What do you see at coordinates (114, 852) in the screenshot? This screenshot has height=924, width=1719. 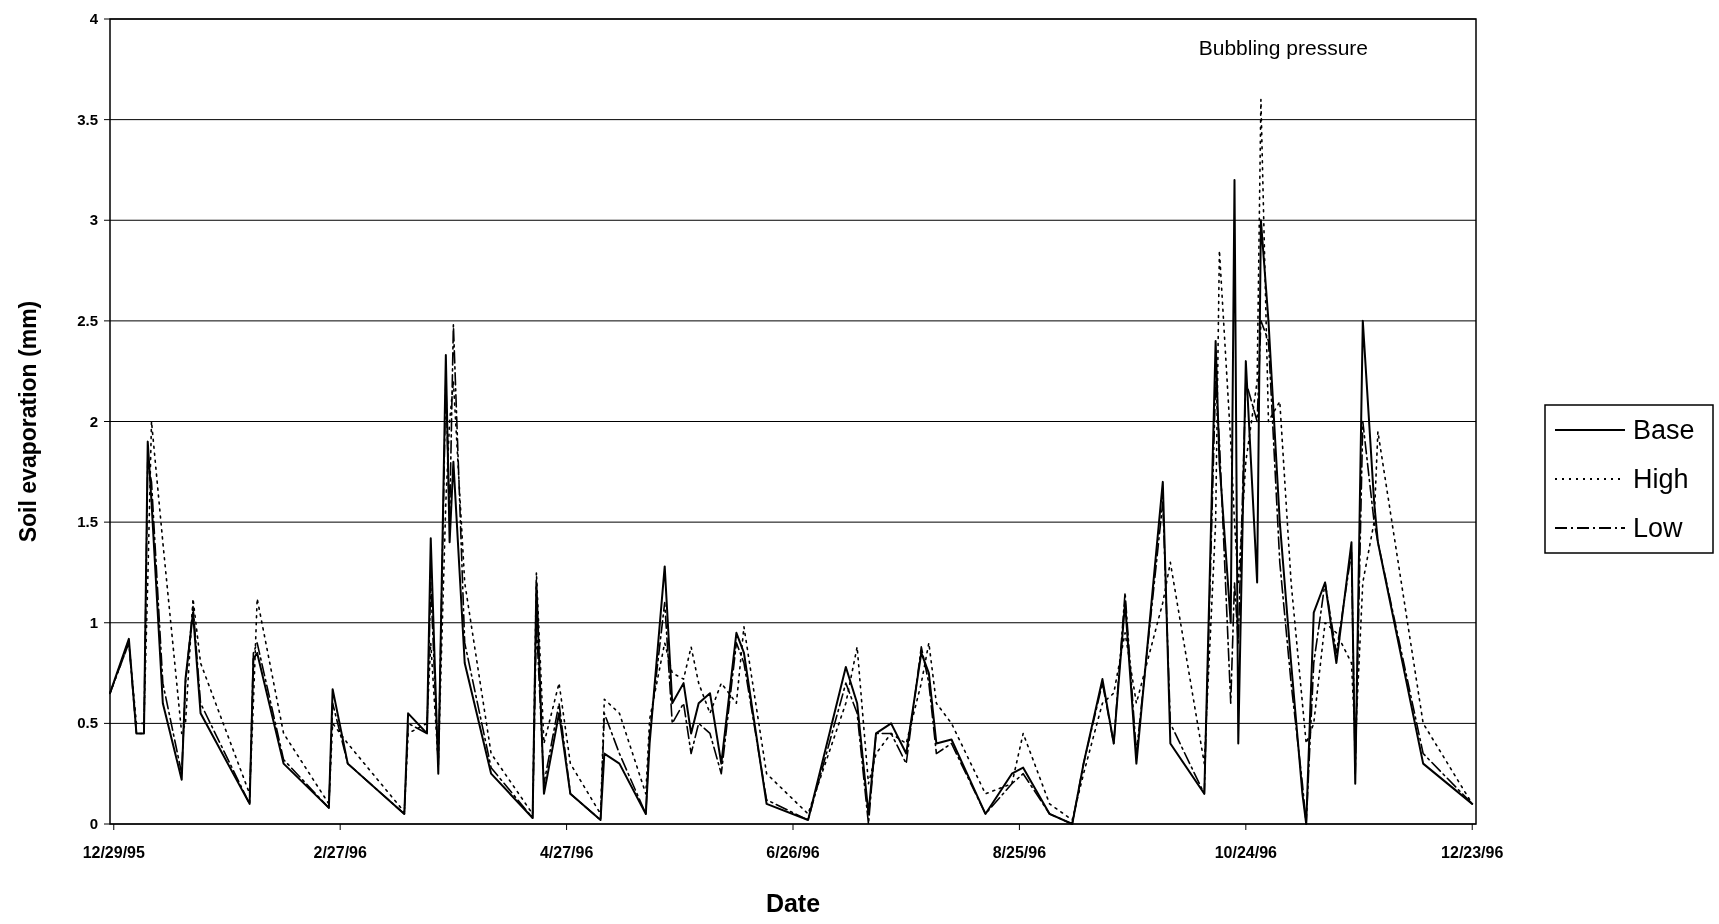 I see `x-tick-label: 12/29/95` at bounding box center [114, 852].